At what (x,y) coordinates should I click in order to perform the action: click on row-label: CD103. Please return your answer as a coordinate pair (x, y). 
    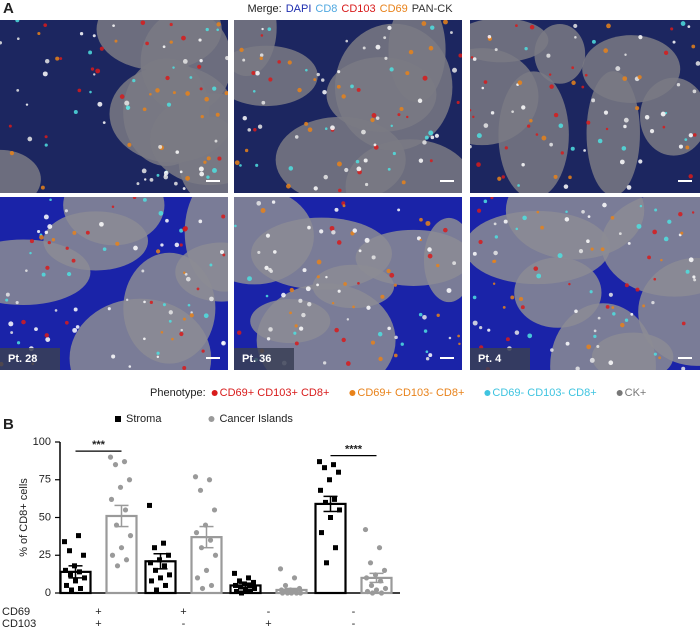
    Looking at the image, I should click on (19, 624).